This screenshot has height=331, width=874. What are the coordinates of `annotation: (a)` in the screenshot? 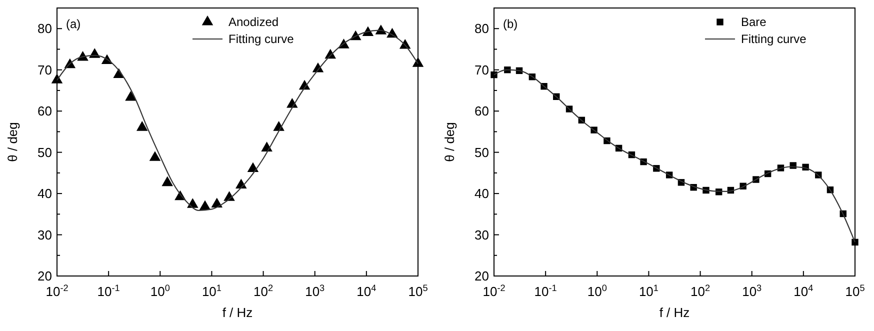 It's located at (73, 24).